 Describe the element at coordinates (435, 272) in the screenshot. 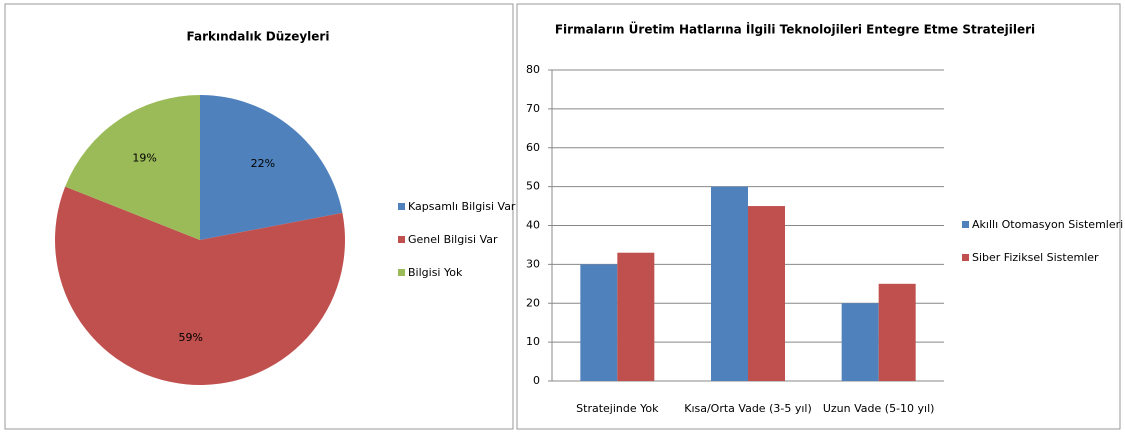

I see `legend-label: Bilgisi Yok` at that location.